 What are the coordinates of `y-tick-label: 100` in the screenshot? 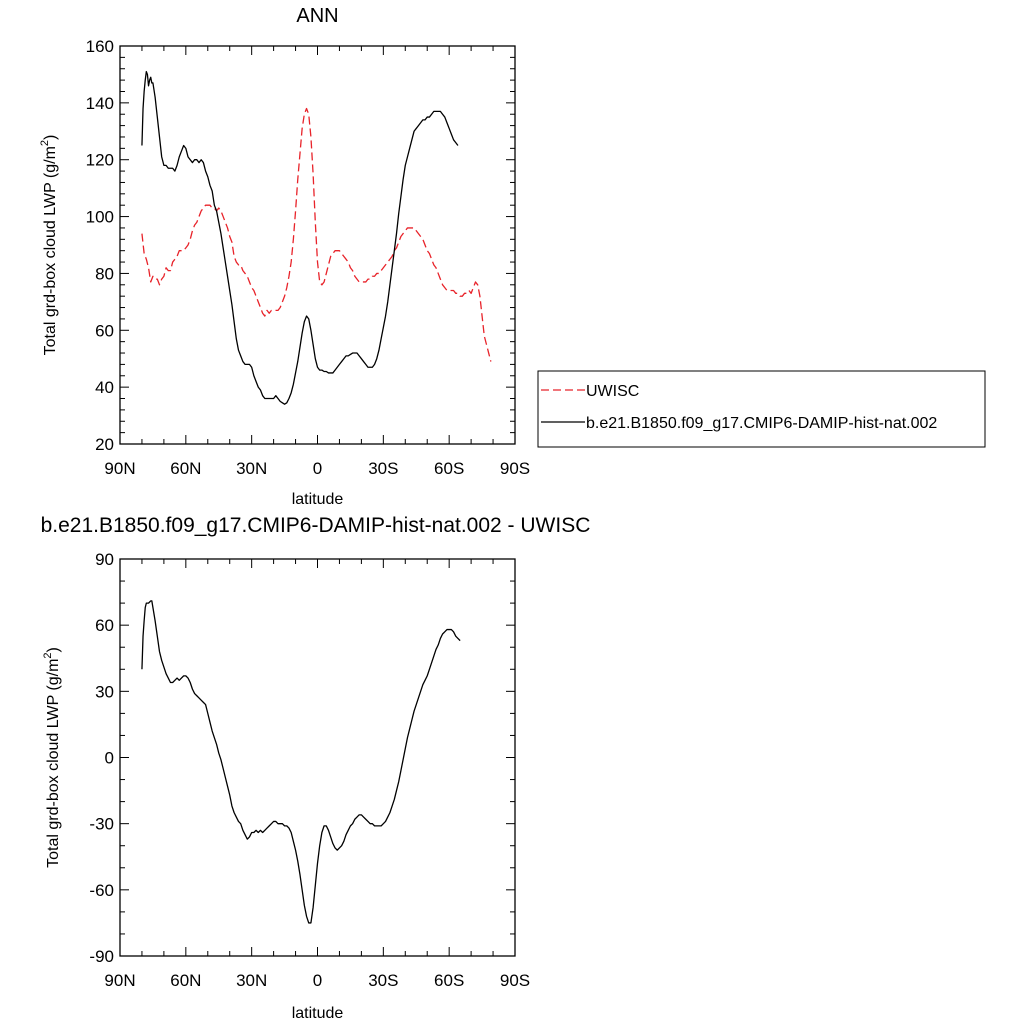 It's located at (100, 217).